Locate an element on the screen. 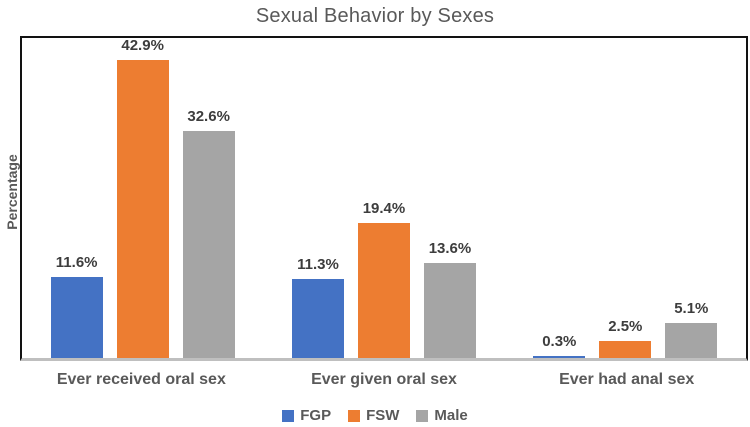 This screenshot has width=750, height=427. bar-cell: 11.6% is located at coordinates (76, 306).